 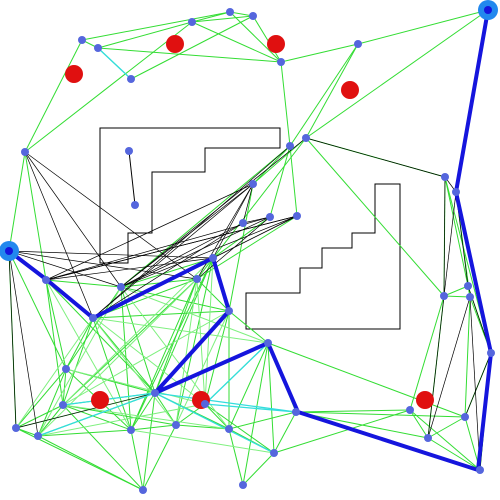 What do you see at coordinates (9, 251) in the screenshot?
I see `start-node-center` at bounding box center [9, 251].